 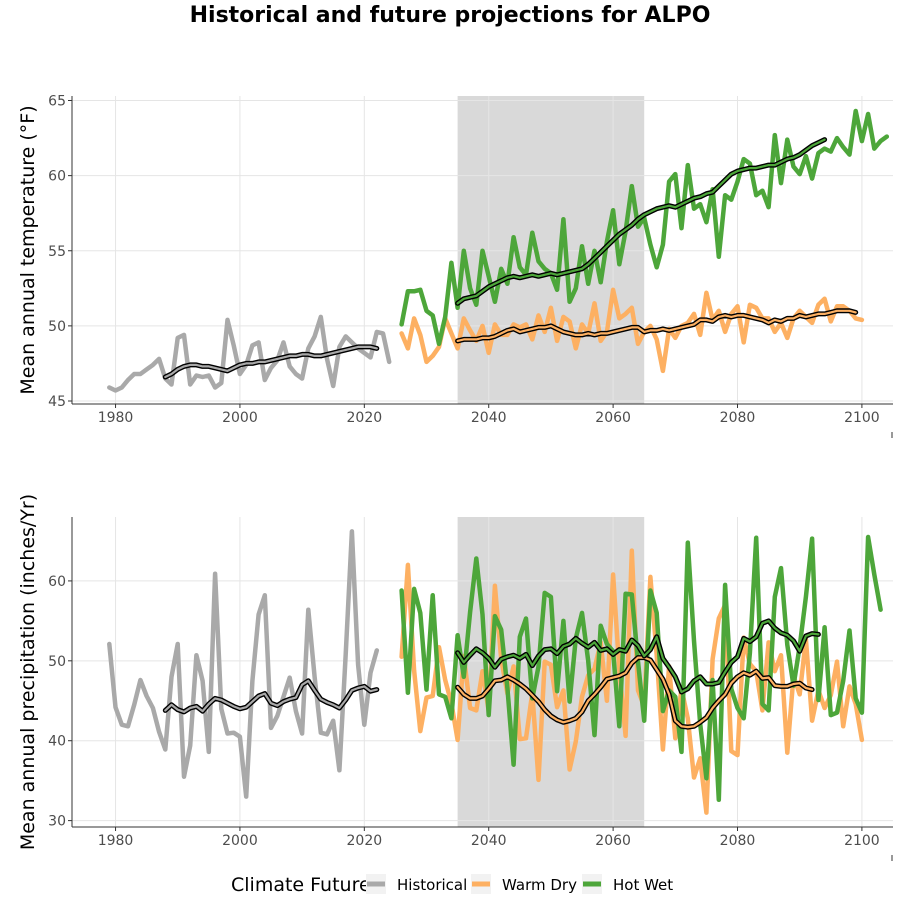 What do you see at coordinates (301, 885) in the screenshot?
I see `legend-title: Climate Future` at bounding box center [301, 885].